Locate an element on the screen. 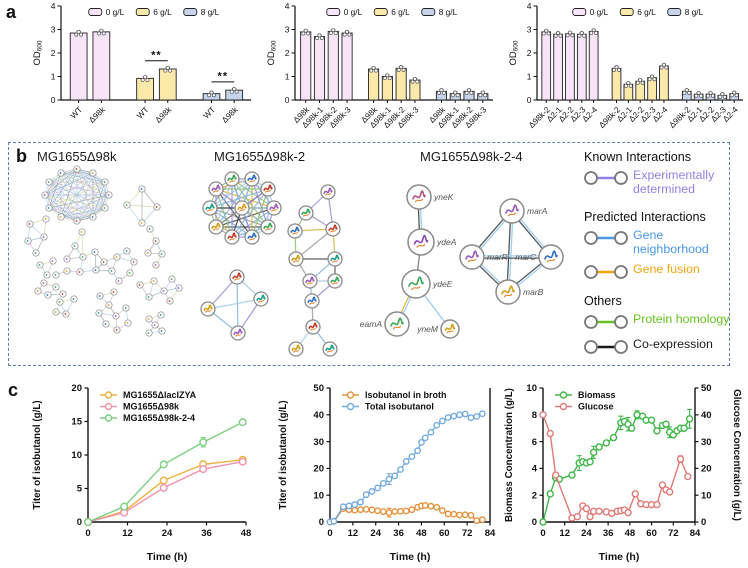 The height and width of the screenshot is (568, 748). panel-b-letter: b is located at coordinates (21, 156).